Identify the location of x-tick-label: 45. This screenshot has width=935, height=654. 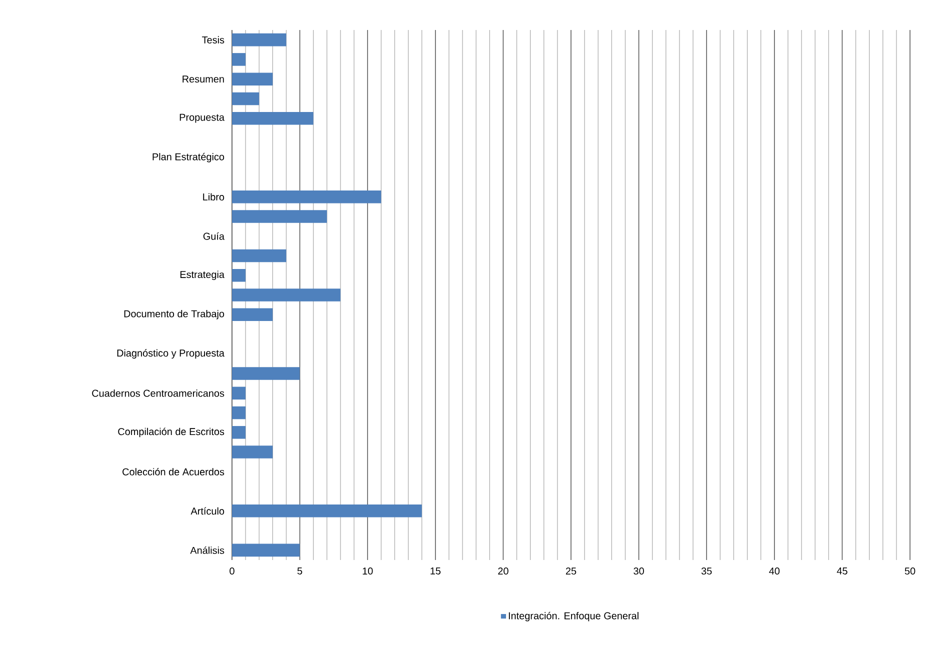
(842, 571).